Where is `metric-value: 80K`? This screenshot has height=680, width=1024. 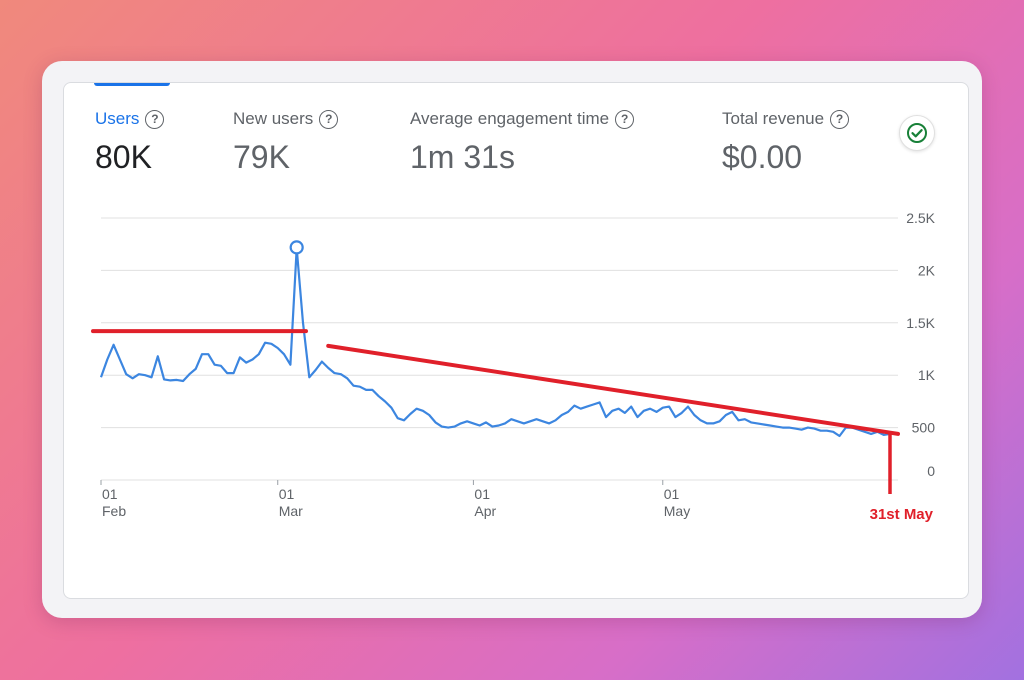
metric-value: 80K is located at coordinates (123, 157).